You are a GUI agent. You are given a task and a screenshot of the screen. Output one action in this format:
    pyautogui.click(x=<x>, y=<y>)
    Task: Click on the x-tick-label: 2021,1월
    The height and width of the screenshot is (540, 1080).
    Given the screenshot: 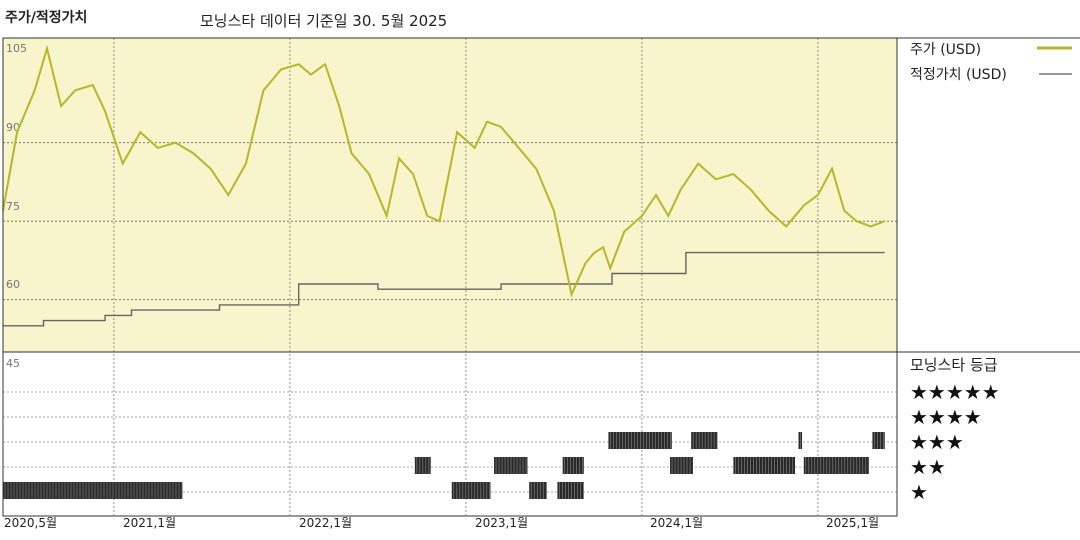 What is the action you would take?
    pyautogui.click(x=149, y=523)
    